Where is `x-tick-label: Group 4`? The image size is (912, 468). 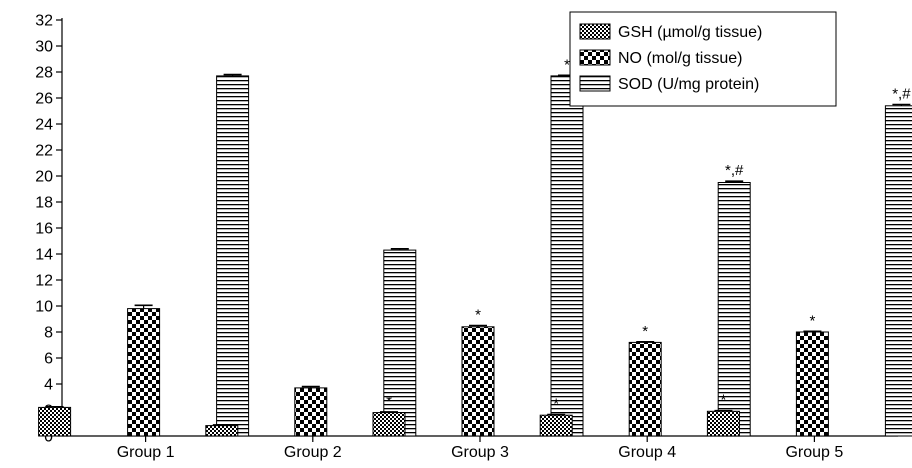 x-tick-label: Group 4 is located at coordinates (647, 452).